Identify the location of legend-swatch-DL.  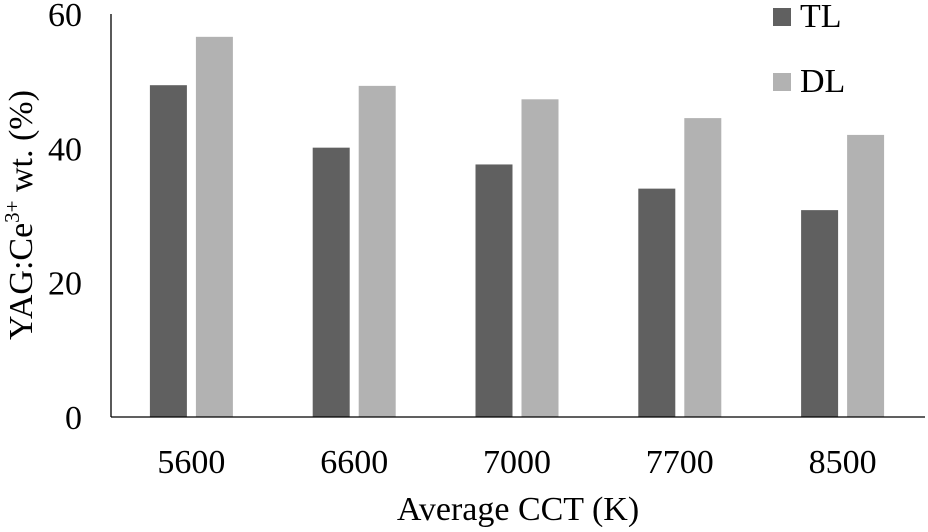
(782, 82).